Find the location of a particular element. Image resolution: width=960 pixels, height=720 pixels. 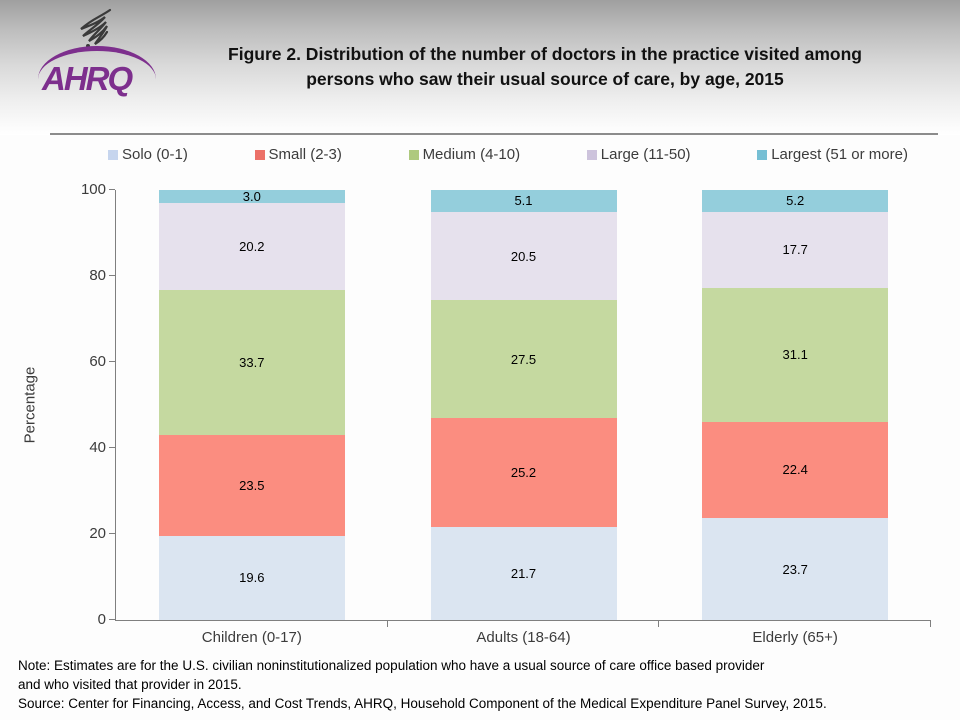

x-category-label: Adults (18-64) is located at coordinates (523, 637).